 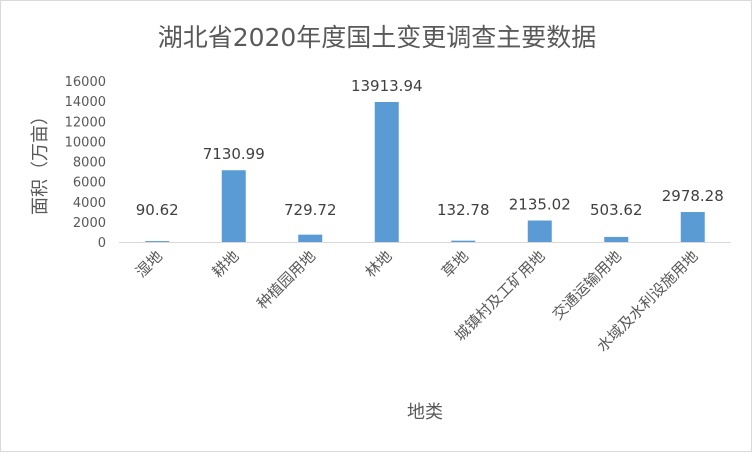 I want to click on x-tick-label: 交通运输用地, so click(x=587, y=285).